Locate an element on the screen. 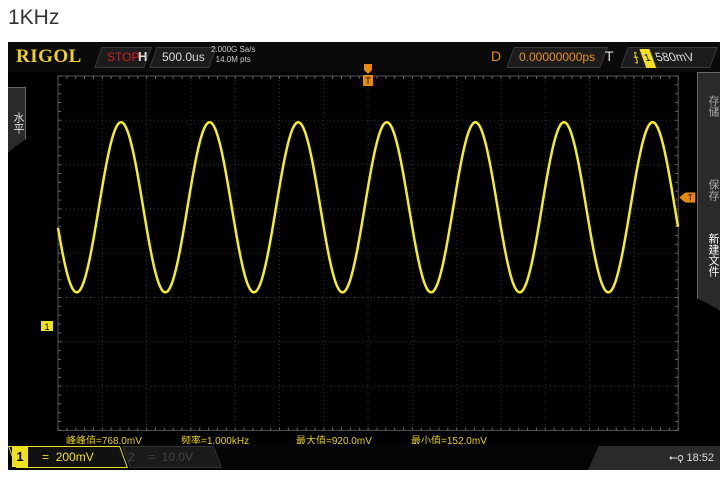 Image resolution: width=720 pixels, height=478 pixels. system-status: ⭠⚲ 18:52 is located at coordinates (654, 458).